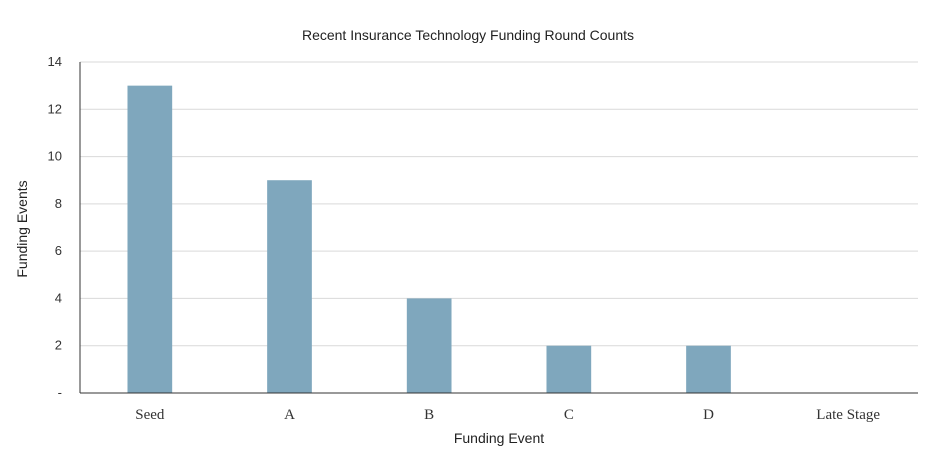 The height and width of the screenshot is (461, 934). Describe the element at coordinates (289, 286) in the screenshot. I see `bar-a` at that location.